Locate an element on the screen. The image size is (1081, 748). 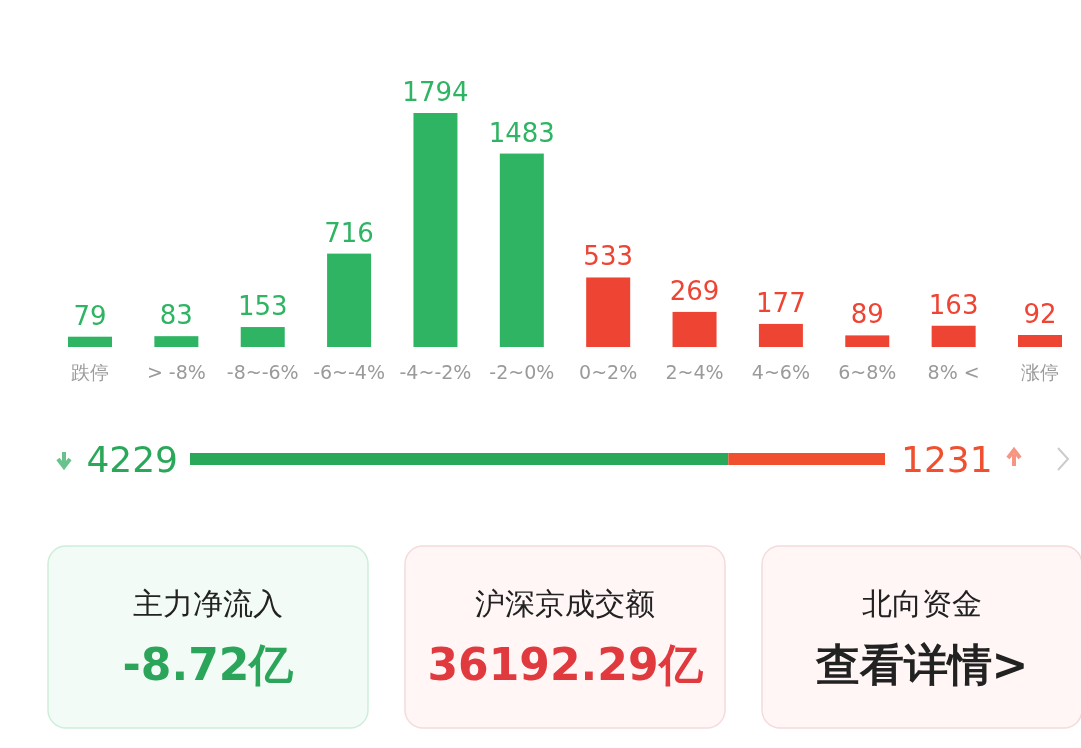
data-label: 92 is located at coordinates (1040, 314).